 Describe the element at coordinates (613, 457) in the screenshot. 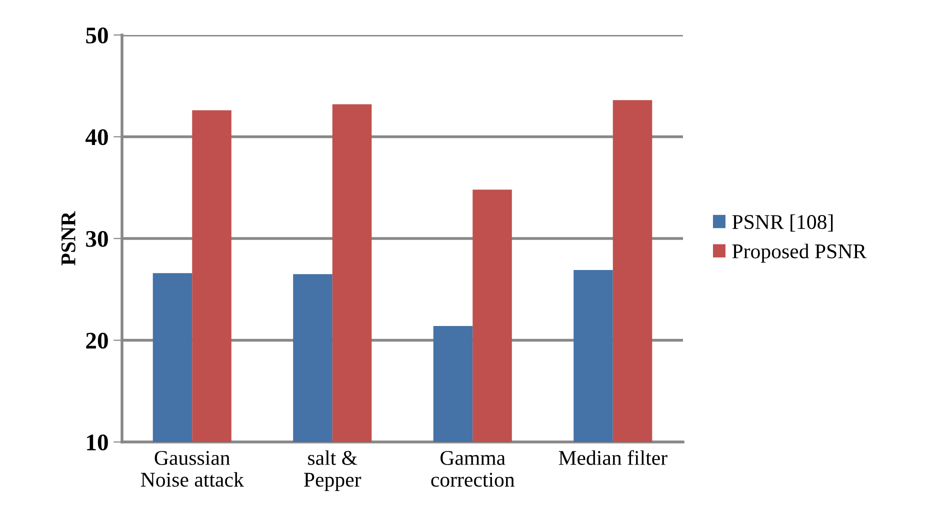

I see `x-tick-label: Median filter` at that location.